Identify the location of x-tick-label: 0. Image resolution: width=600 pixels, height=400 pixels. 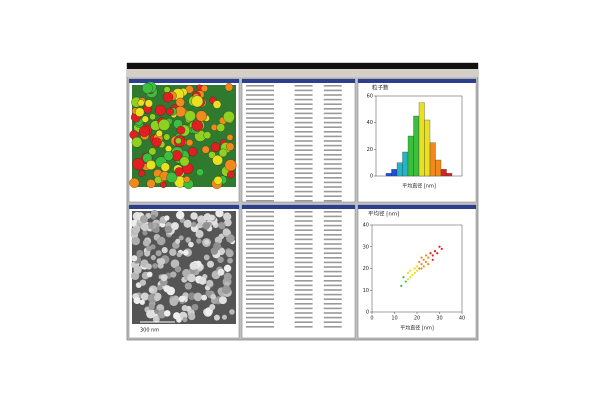
(371, 319).